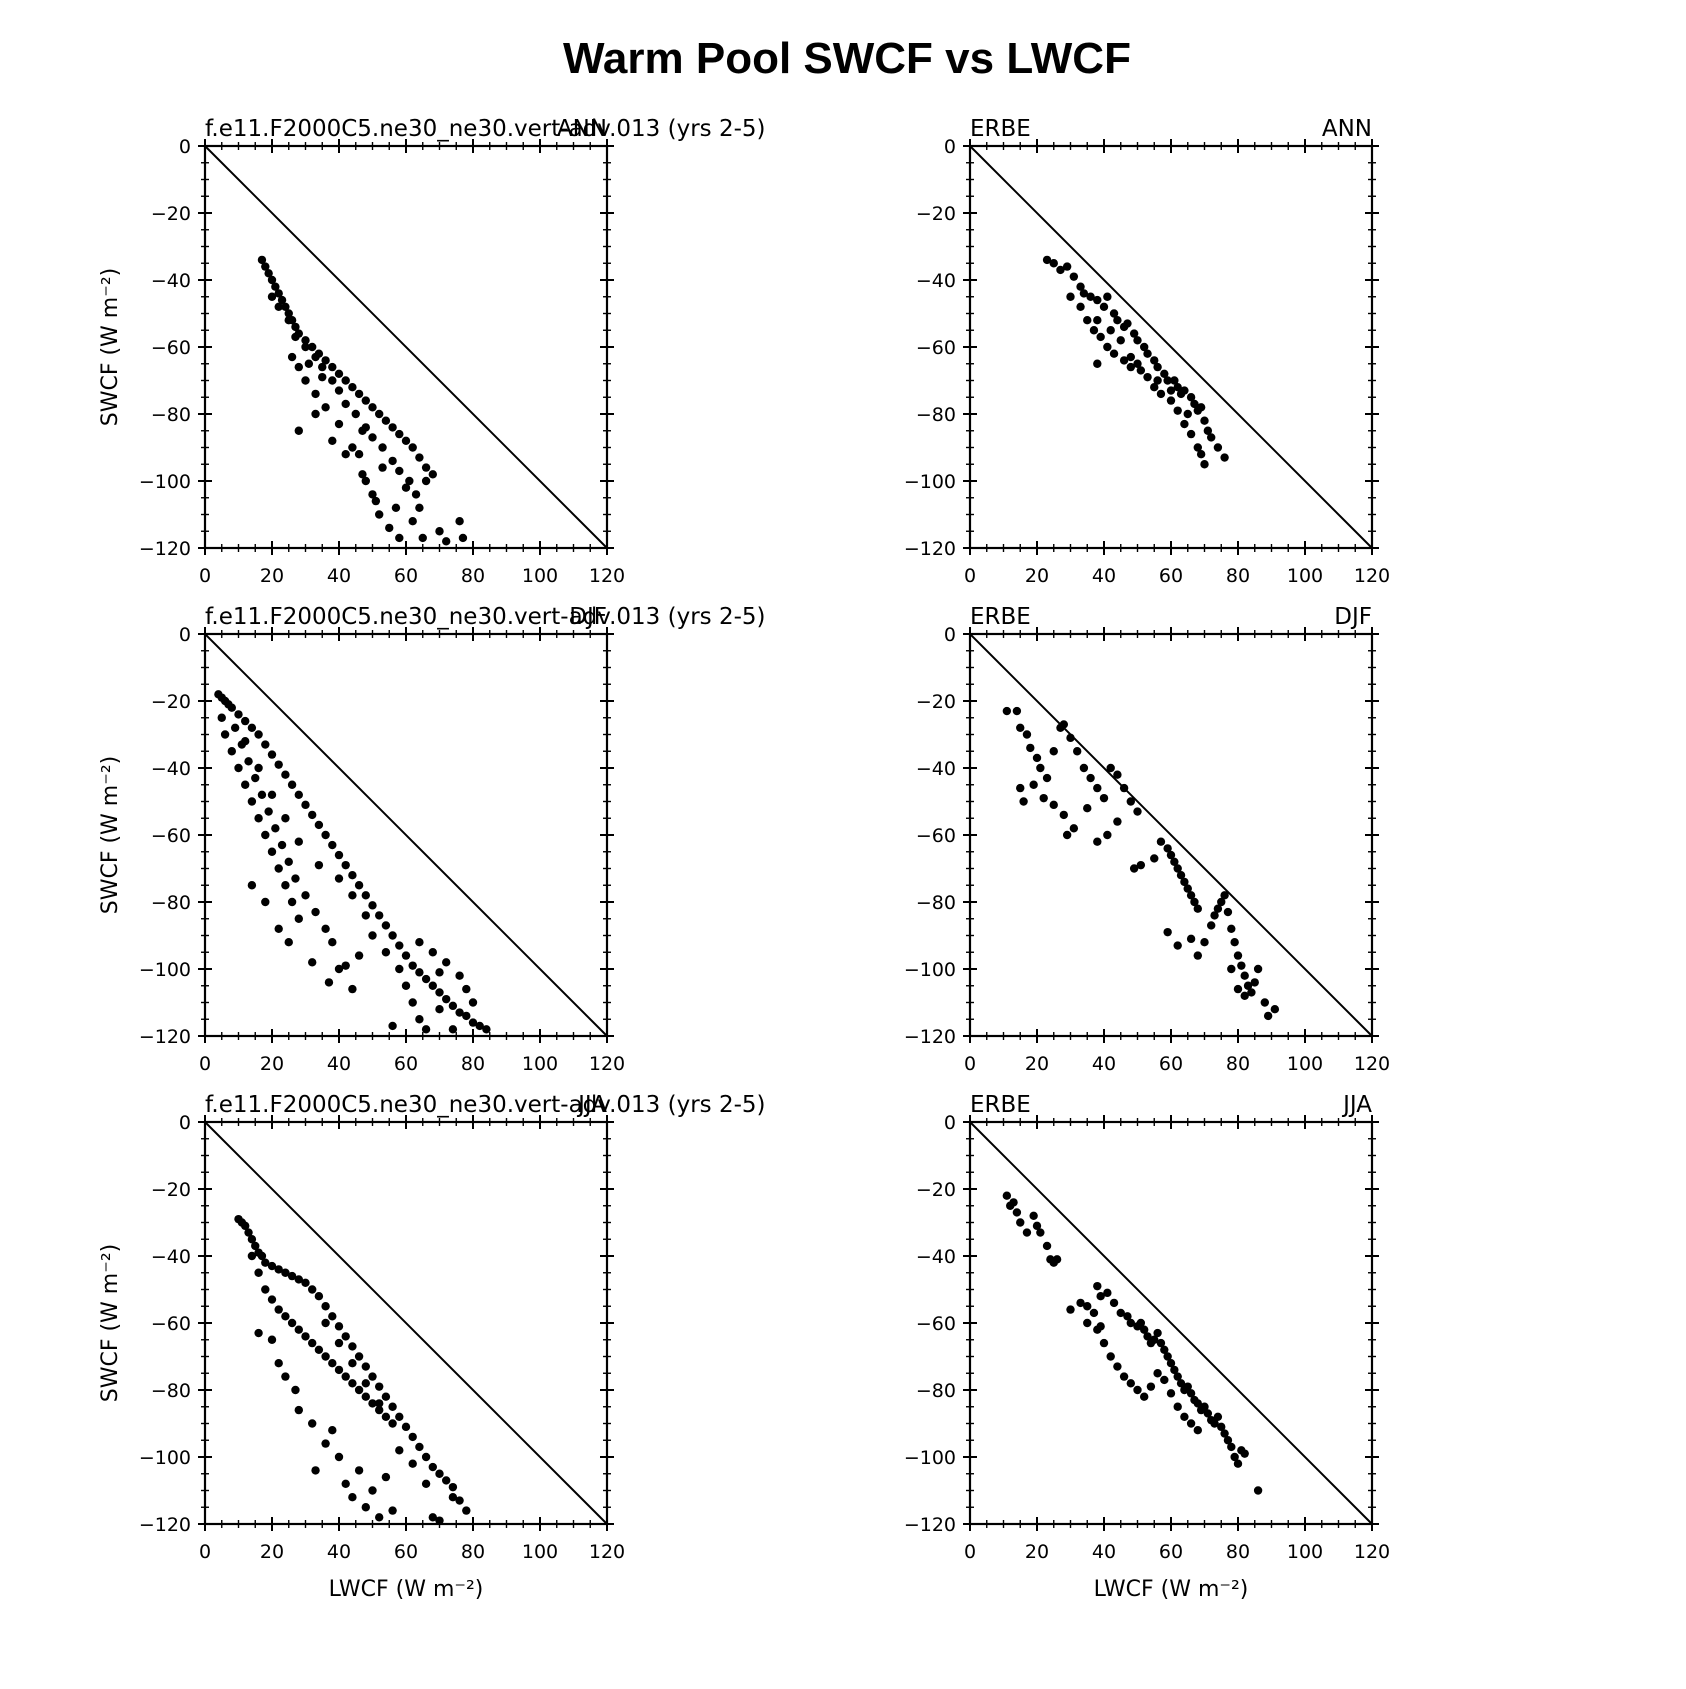 This screenshot has height=1689, width=1686. What do you see at coordinates (591, 1105) in the screenshot?
I see `panel-right-label: JJA` at bounding box center [591, 1105].